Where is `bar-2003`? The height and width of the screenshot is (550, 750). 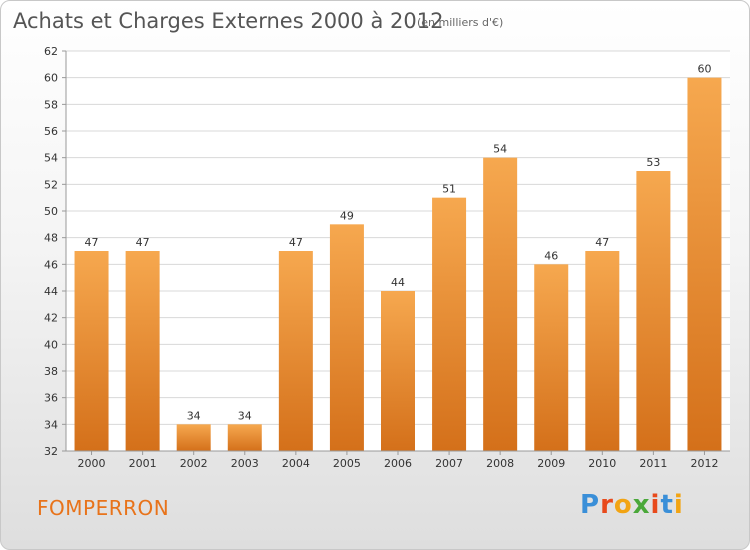 bar-2003 is located at coordinates (244, 437).